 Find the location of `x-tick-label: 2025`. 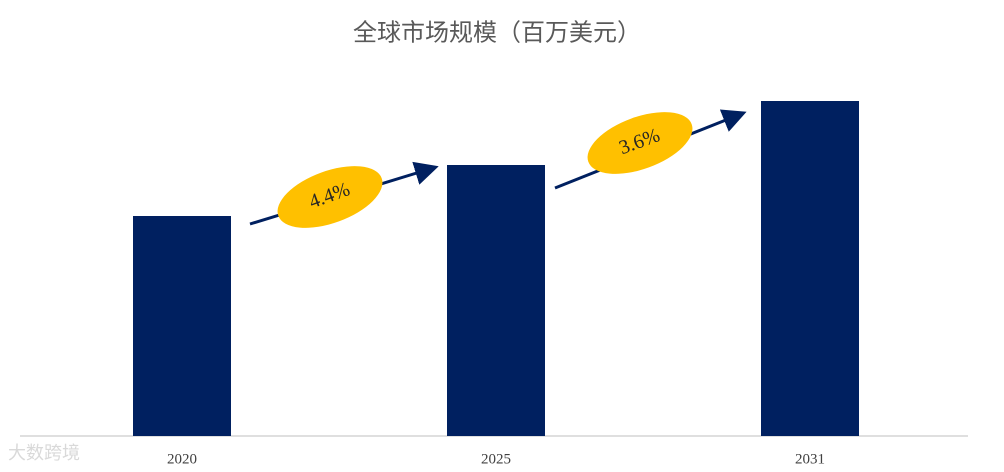

x-tick-label: 2025 is located at coordinates (496, 459).